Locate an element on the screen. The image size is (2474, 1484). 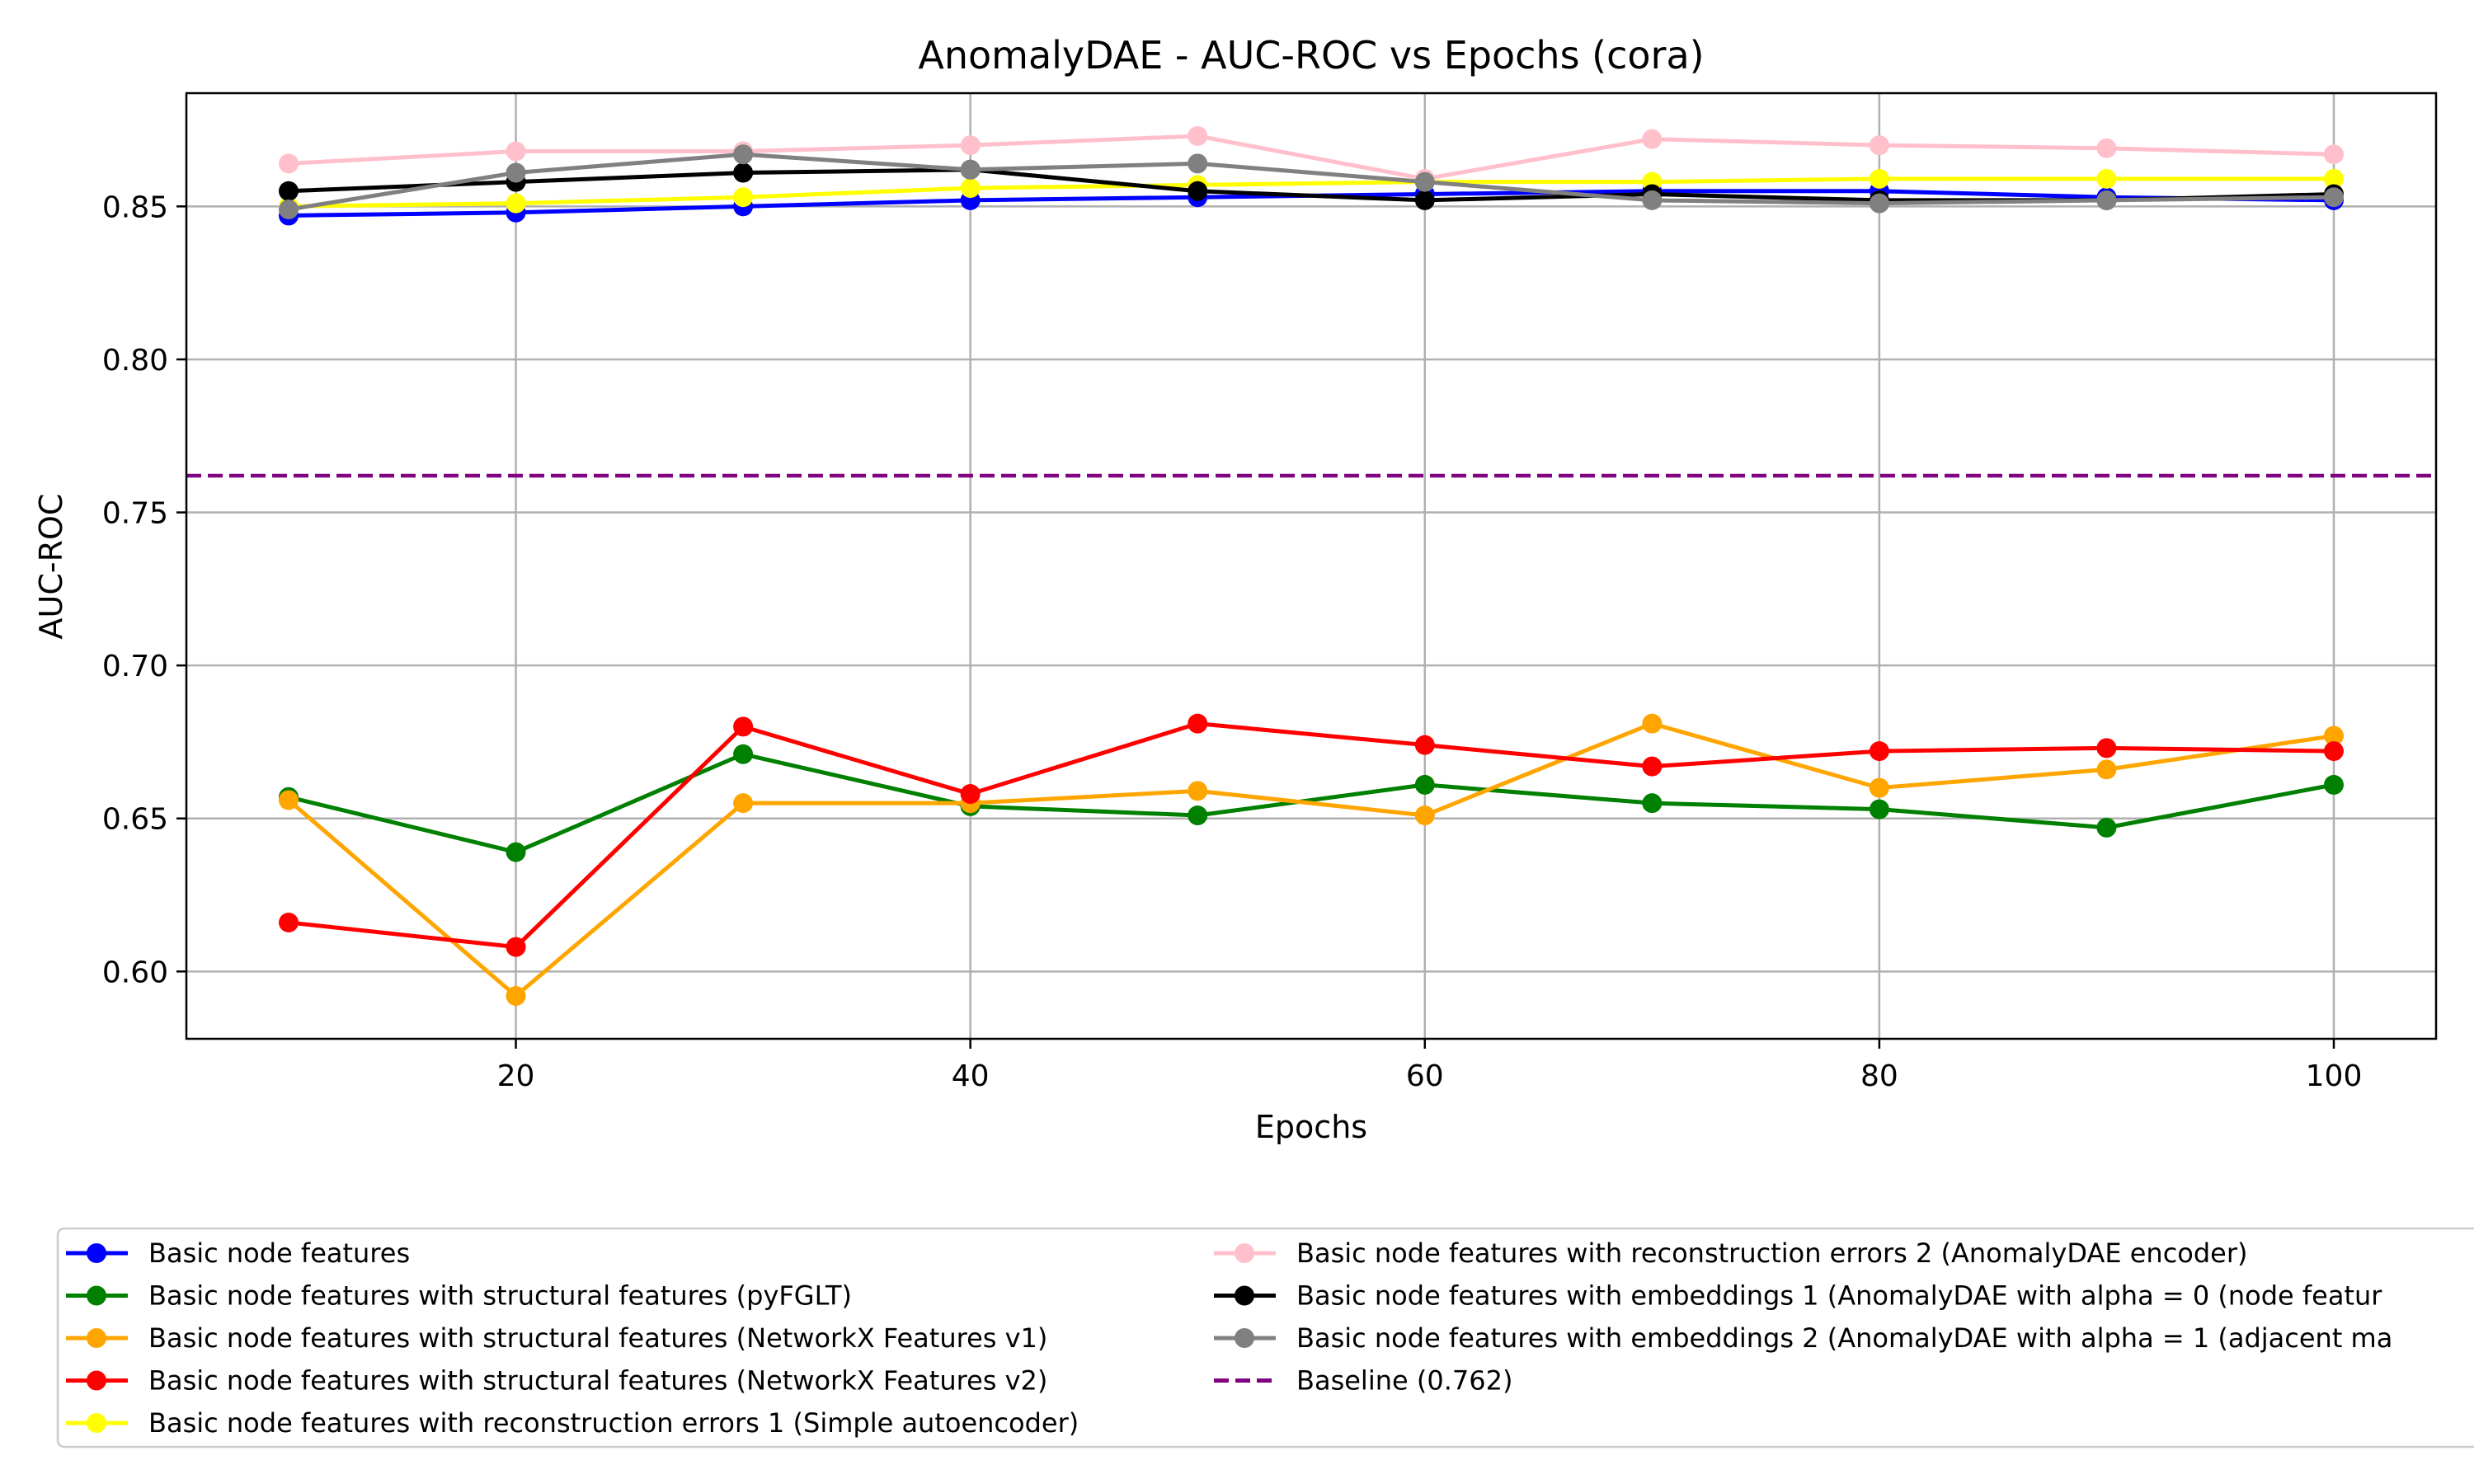
legend-item: Baseline (0.762) is located at coordinates (1363, 1381).